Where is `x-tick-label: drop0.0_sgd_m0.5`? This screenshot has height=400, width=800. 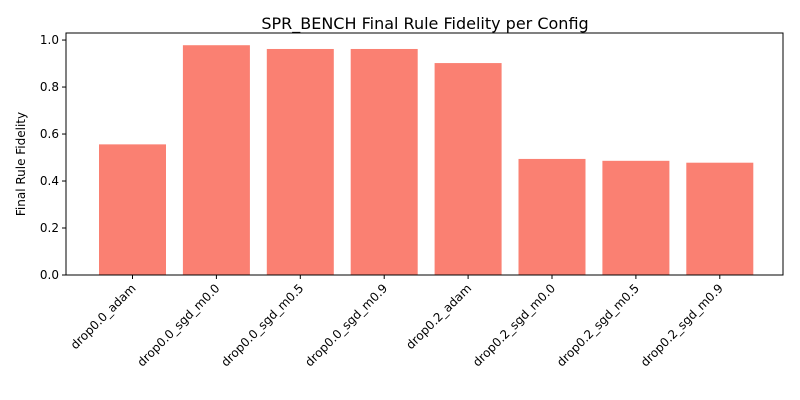 x-tick-label: drop0.0_sgd_m0.5 is located at coordinates (262, 325).